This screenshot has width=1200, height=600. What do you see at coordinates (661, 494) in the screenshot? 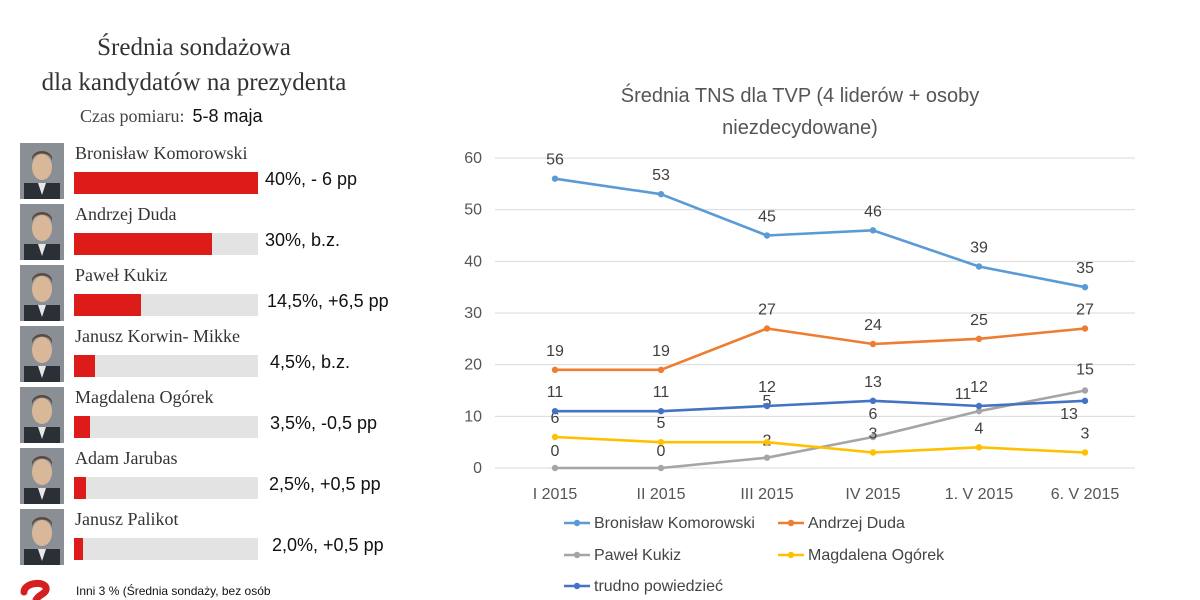
I see `x-tick-label: II 2015` at bounding box center [661, 494].